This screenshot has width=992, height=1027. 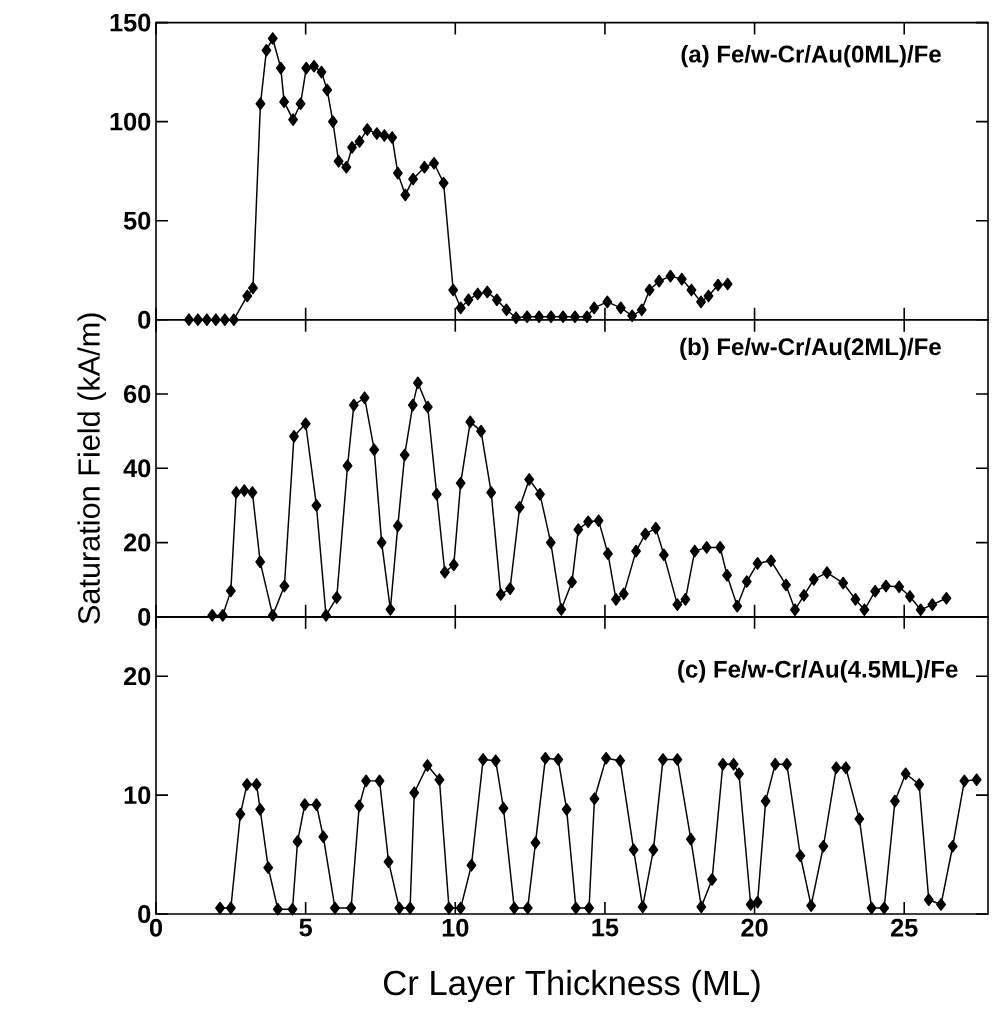 What do you see at coordinates (130, 121) in the screenshot?
I see `y-tick-label: 100` at bounding box center [130, 121].